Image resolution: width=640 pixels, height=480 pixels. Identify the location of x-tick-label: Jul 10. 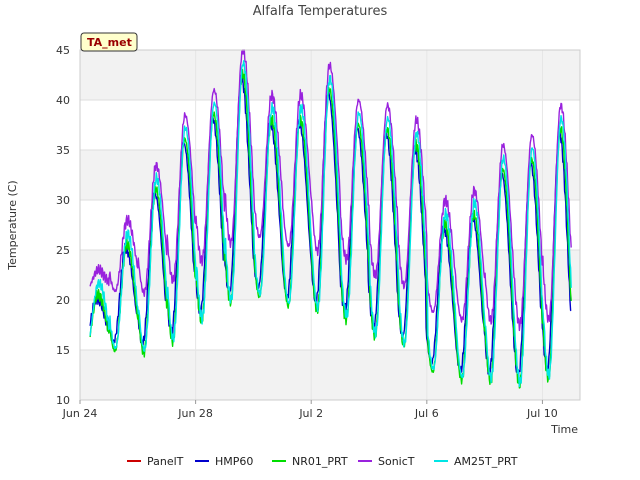
(542, 413).